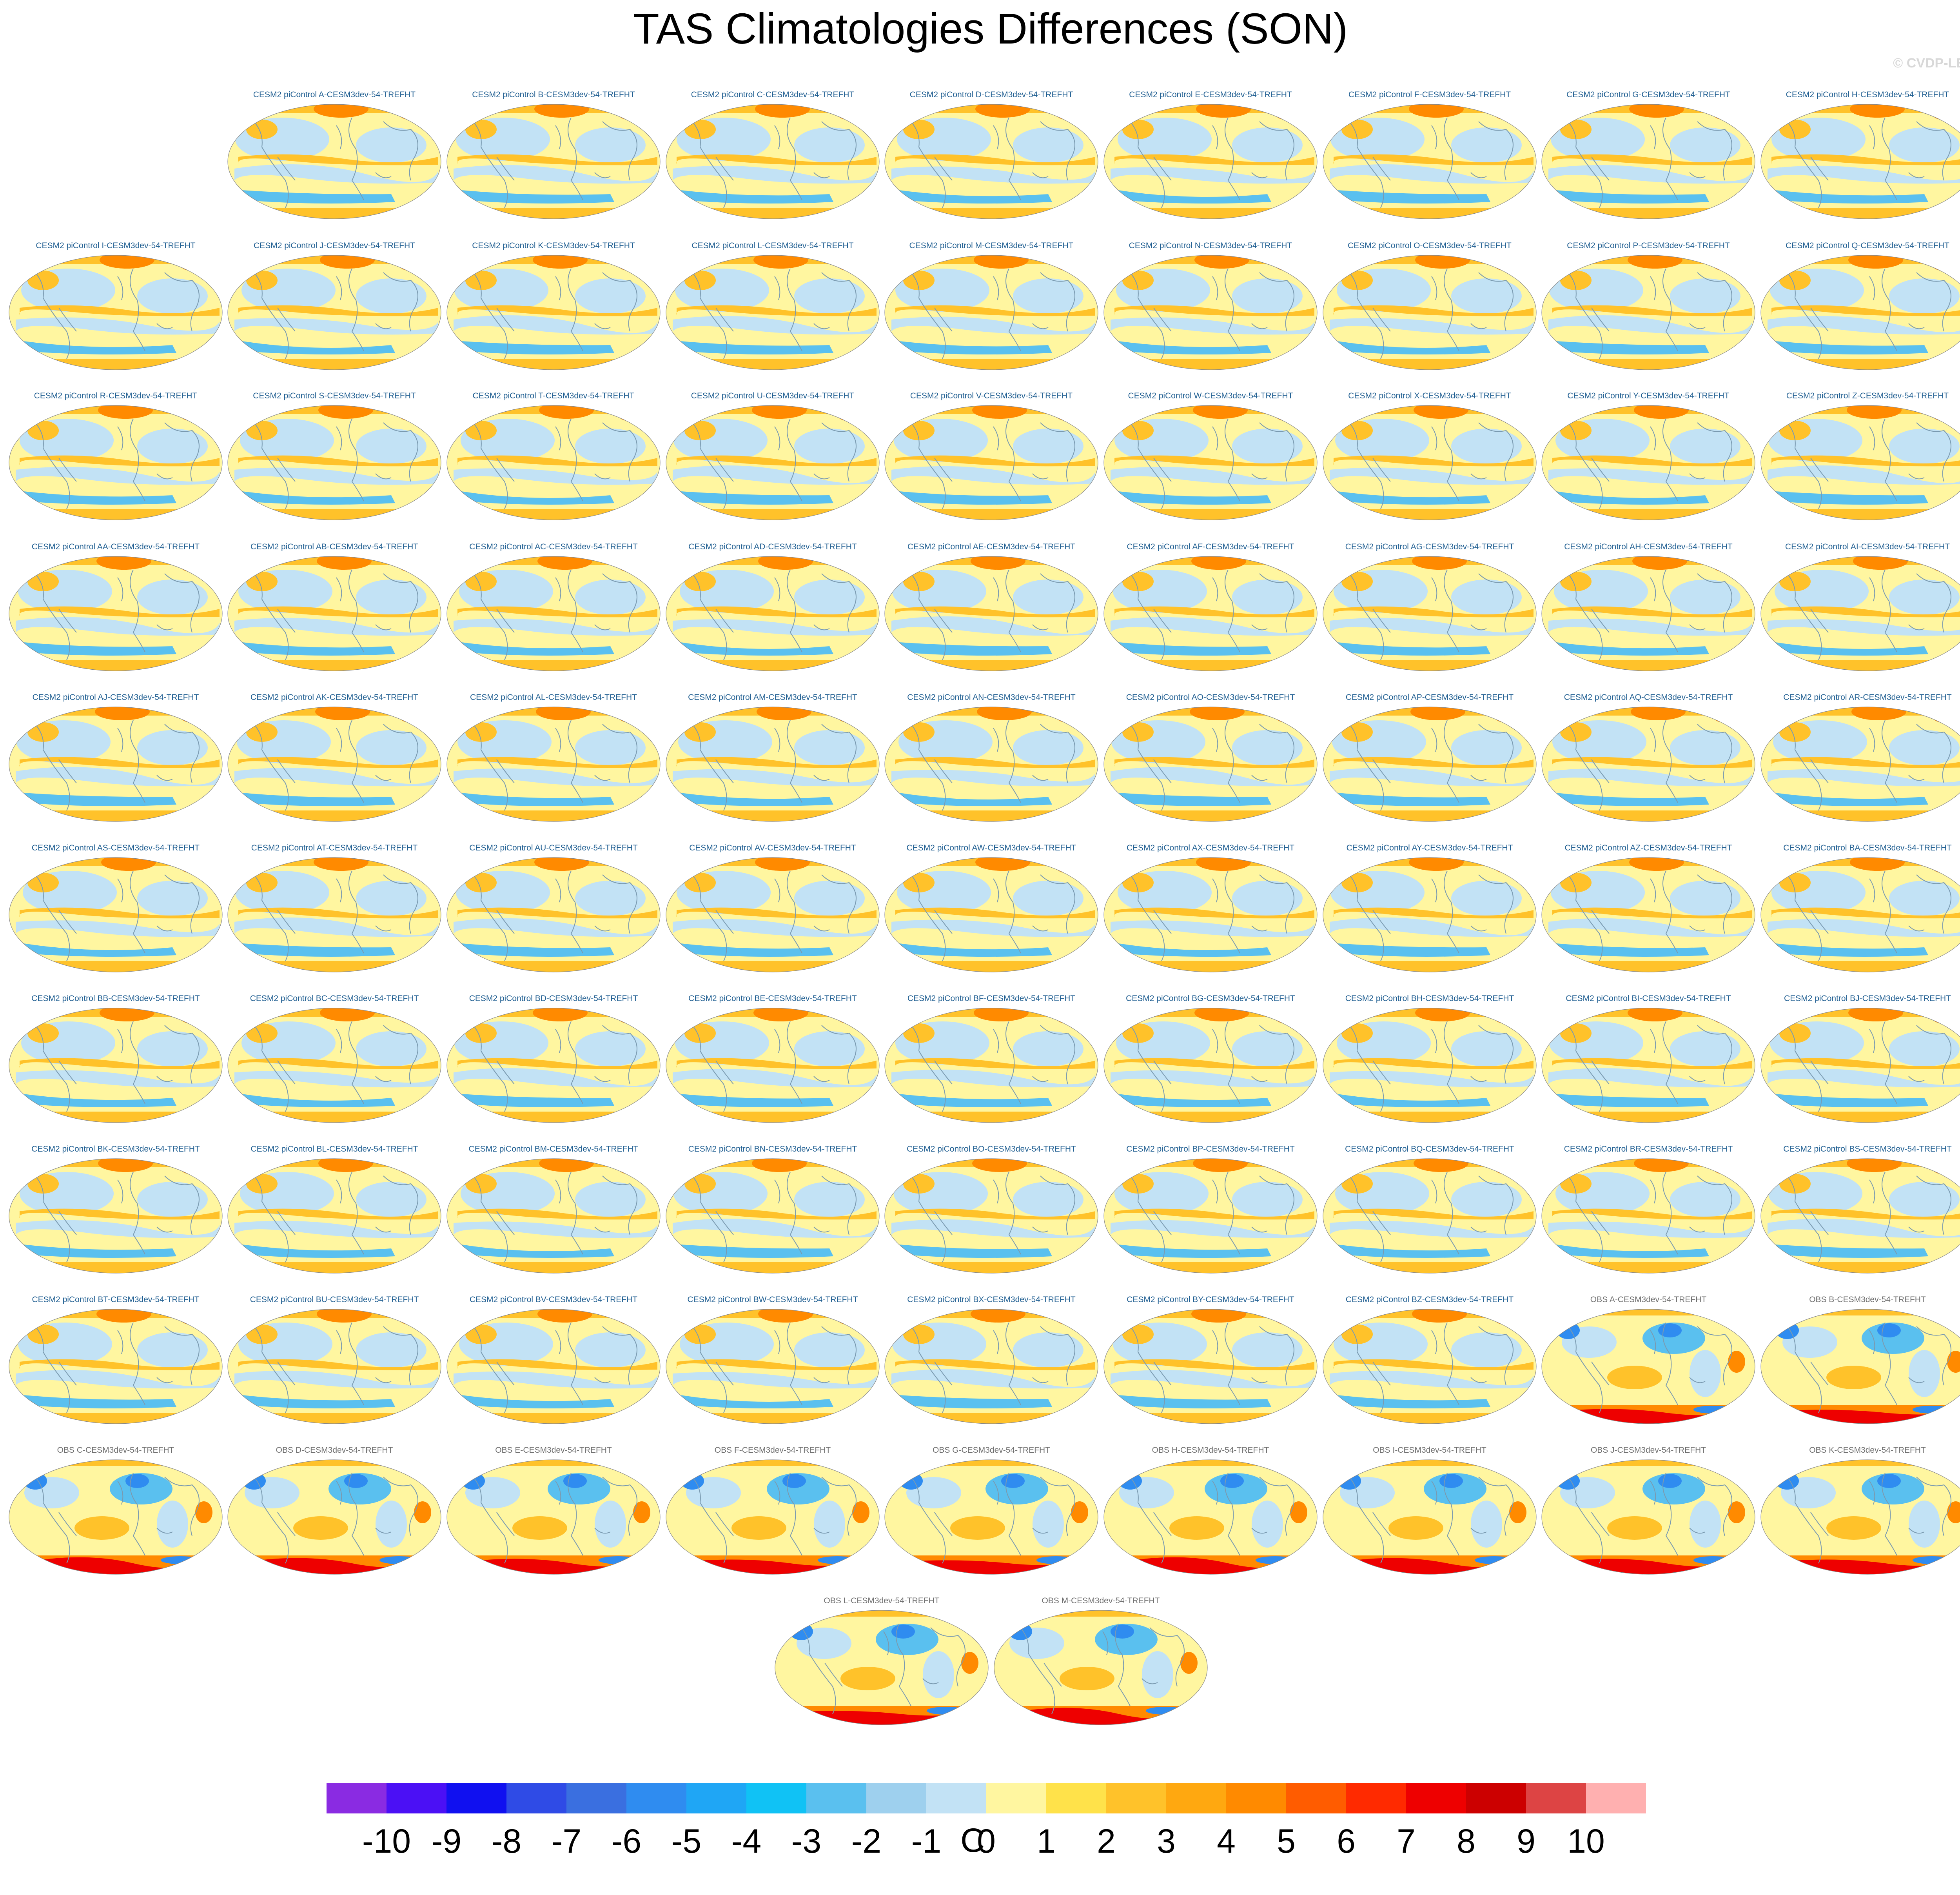 The width and height of the screenshot is (1960, 1895). Describe the element at coordinates (1210, 246) in the screenshot. I see `panel-title: CESM2 piControl N-CESM3dev-54-TREFHT` at that location.